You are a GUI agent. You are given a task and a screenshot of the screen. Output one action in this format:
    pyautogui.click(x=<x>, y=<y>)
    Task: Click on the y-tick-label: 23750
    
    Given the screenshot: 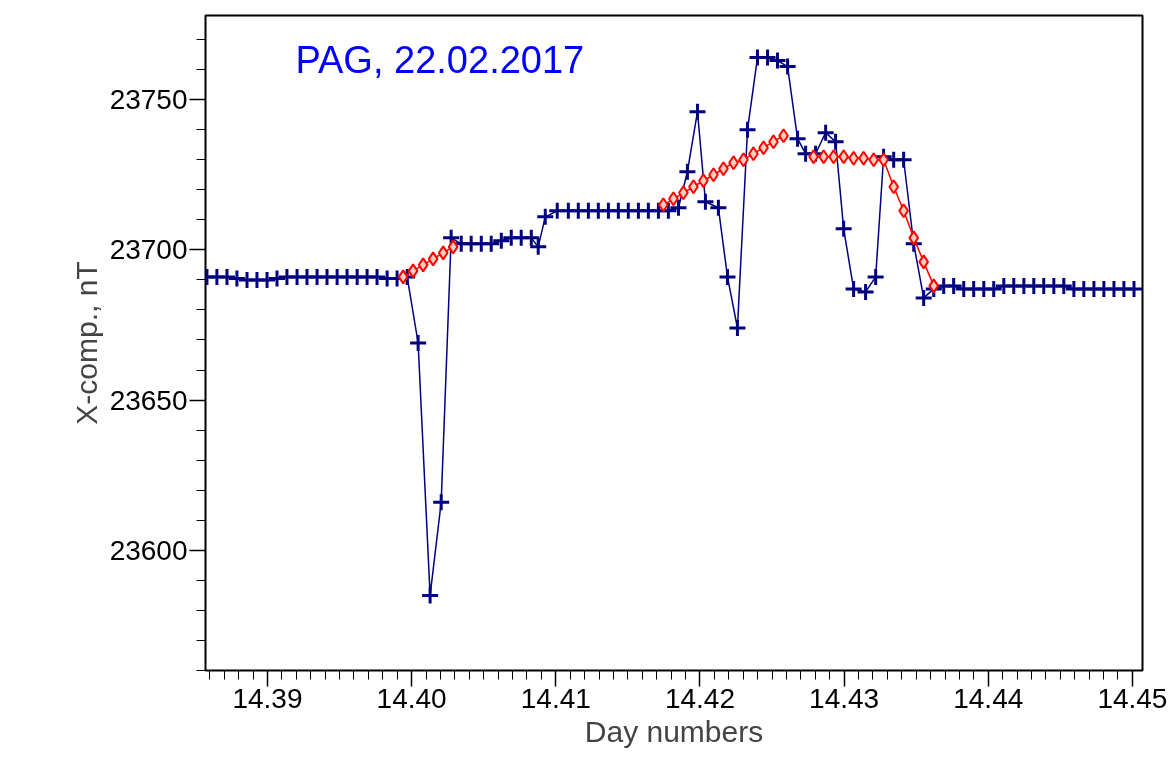 What is the action you would take?
    pyautogui.click(x=148, y=100)
    